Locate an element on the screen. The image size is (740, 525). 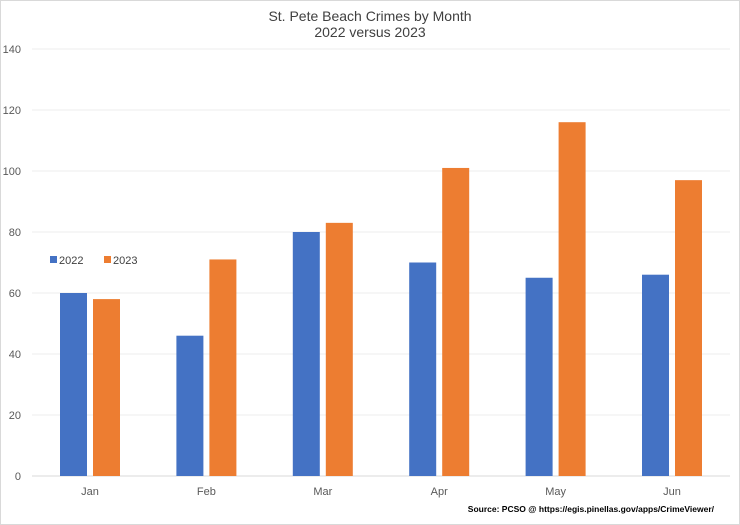
y-tick-label: 100 is located at coordinates (12, 172).